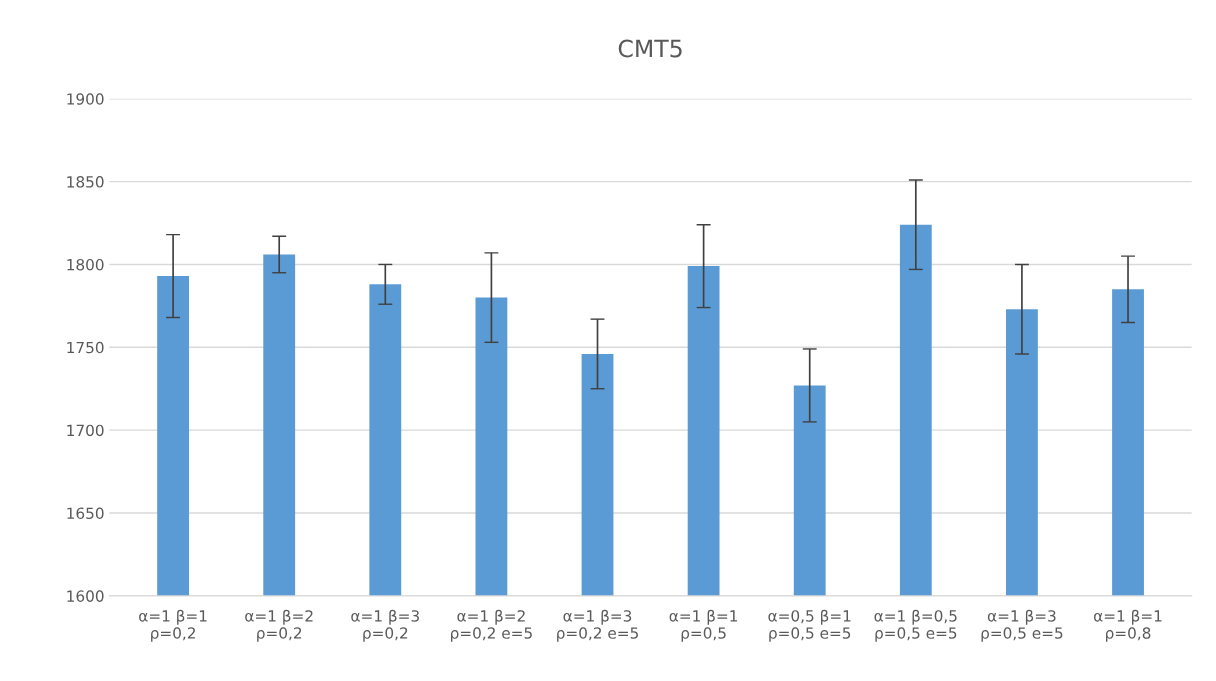 This screenshot has height=681, width=1216. What do you see at coordinates (1022, 625) in the screenshot?
I see `x-tick-label: α=1 β=3 ρ=0,5 e=5` at bounding box center [1022, 625].